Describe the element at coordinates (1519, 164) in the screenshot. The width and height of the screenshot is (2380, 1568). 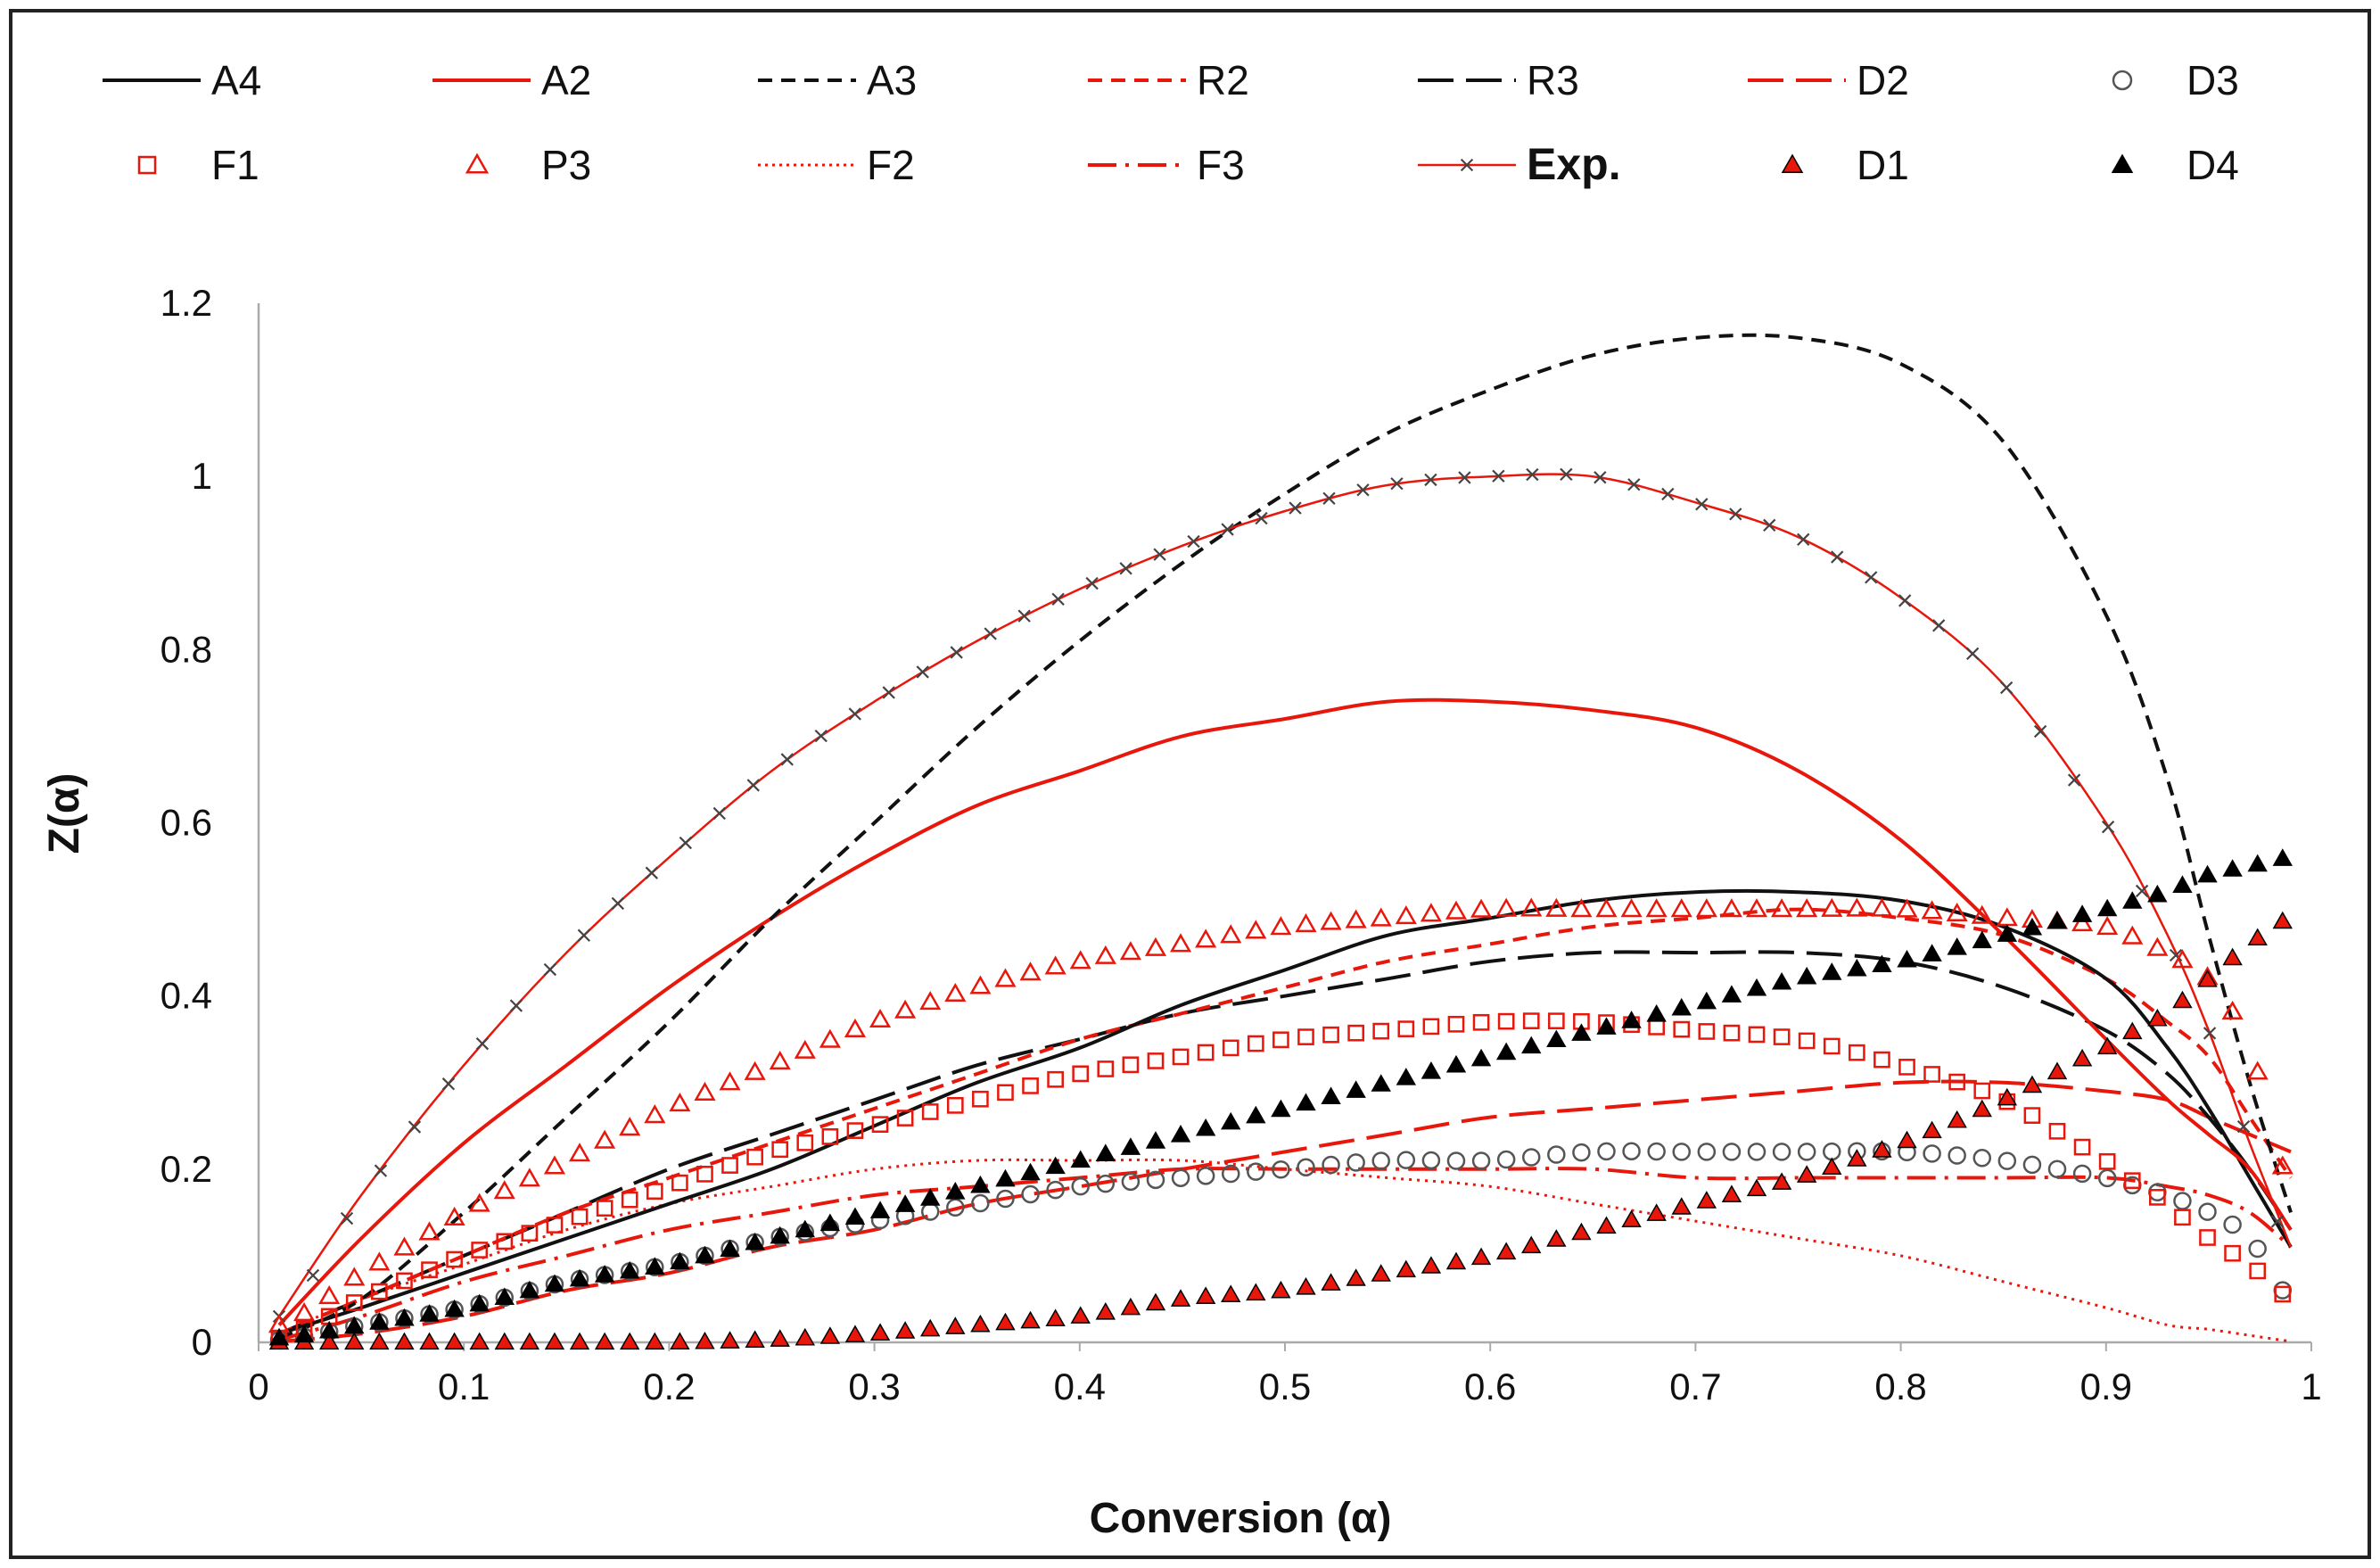
I see `legend-item-exp: Exp.` at that location.